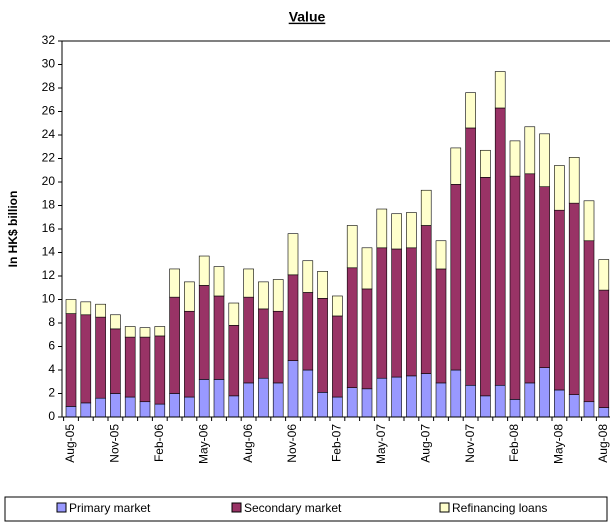 Image resolution: width=610 pixels, height=527 pixels. What do you see at coordinates (51, 346) in the screenshot?
I see `y-tick-label: 6` at bounding box center [51, 346].